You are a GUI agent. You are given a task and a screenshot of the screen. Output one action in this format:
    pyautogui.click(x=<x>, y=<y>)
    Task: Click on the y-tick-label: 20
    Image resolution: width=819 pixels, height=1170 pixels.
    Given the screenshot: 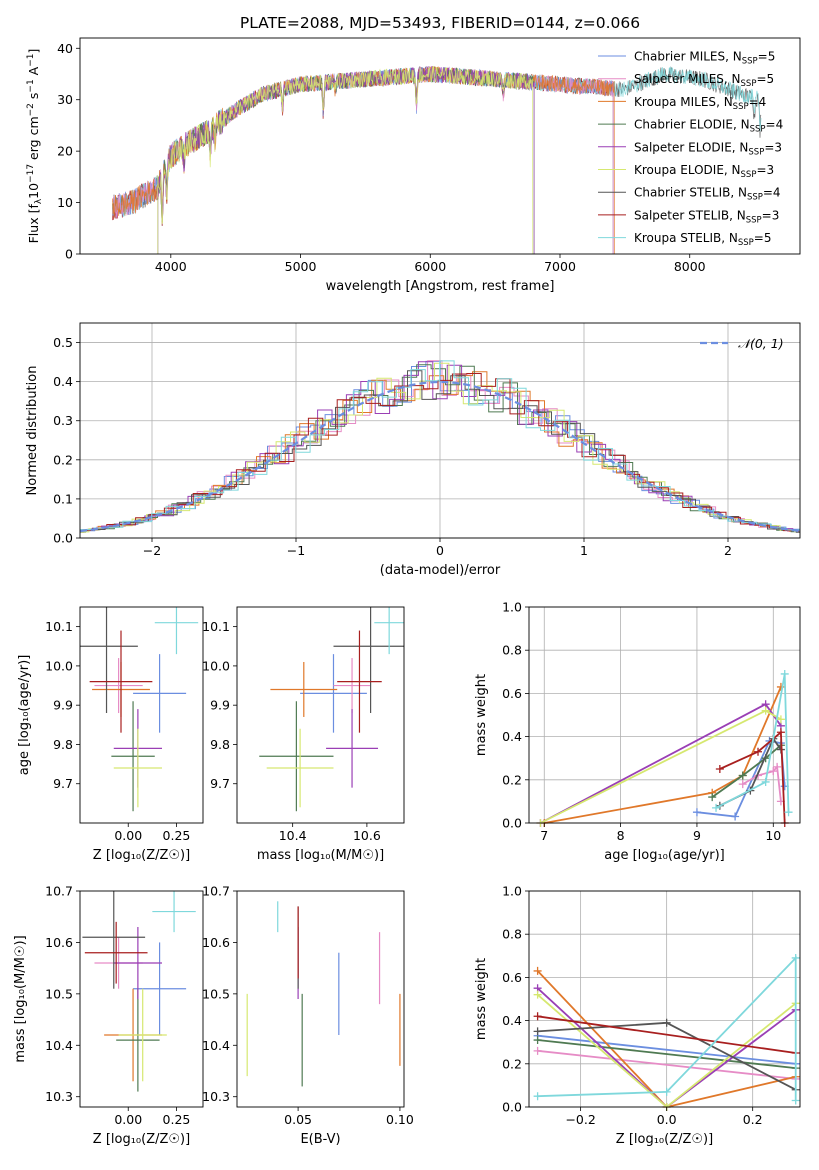 What is the action you would take?
    pyautogui.click(x=65, y=151)
    